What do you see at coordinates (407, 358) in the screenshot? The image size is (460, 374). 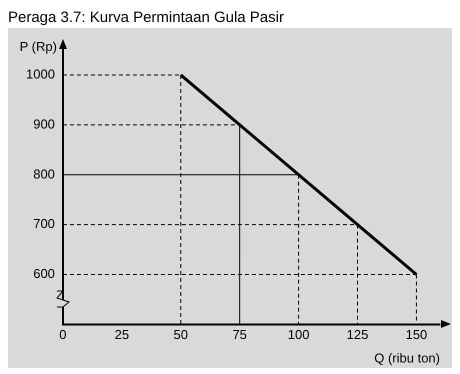 I see `x-axis-title: Q (ribu ton)` at bounding box center [407, 358].